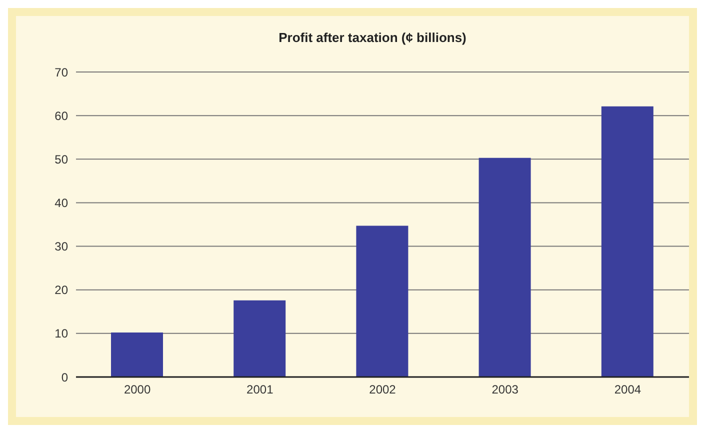 The image size is (705, 433). Describe the element at coordinates (61, 115) in the screenshot. I see `y-tick-label: 60` at that location.